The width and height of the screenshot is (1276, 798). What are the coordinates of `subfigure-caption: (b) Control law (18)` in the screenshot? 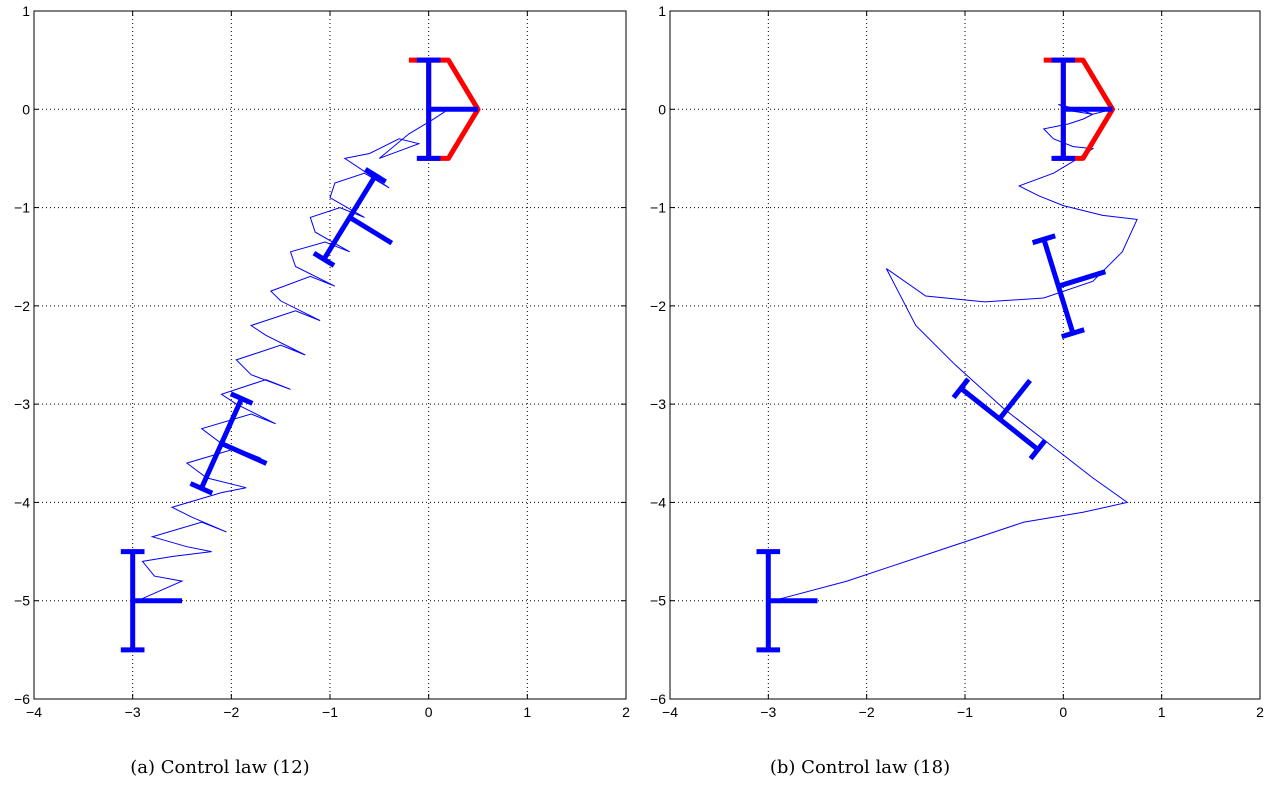 It's located at (860, 767).